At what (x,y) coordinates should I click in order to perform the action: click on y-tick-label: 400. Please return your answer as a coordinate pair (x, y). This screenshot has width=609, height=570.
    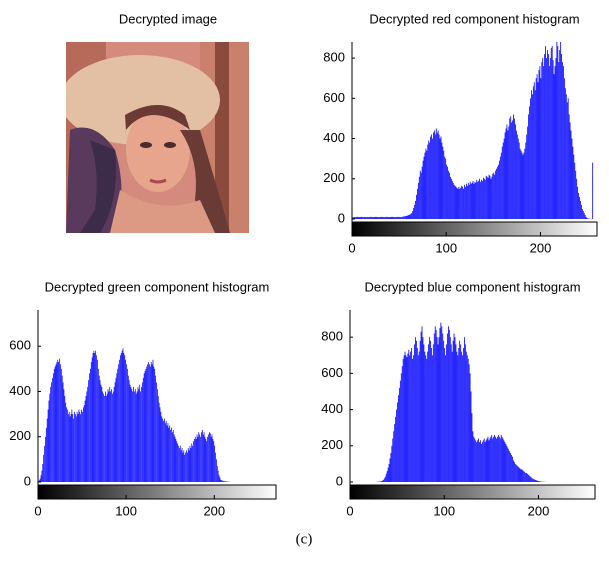
    Looking at the image, I should click on (20, 390).